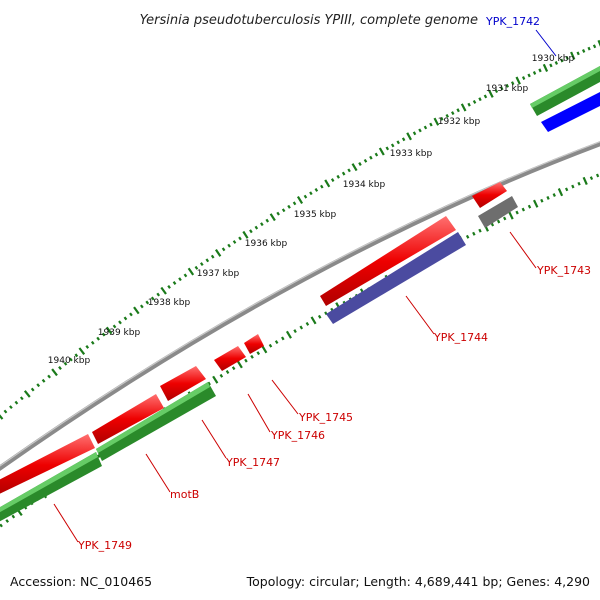  What do you see at coordinates (128, 419) in the screenshot?
I see `cds-motb` at bounding box center [128, 419].